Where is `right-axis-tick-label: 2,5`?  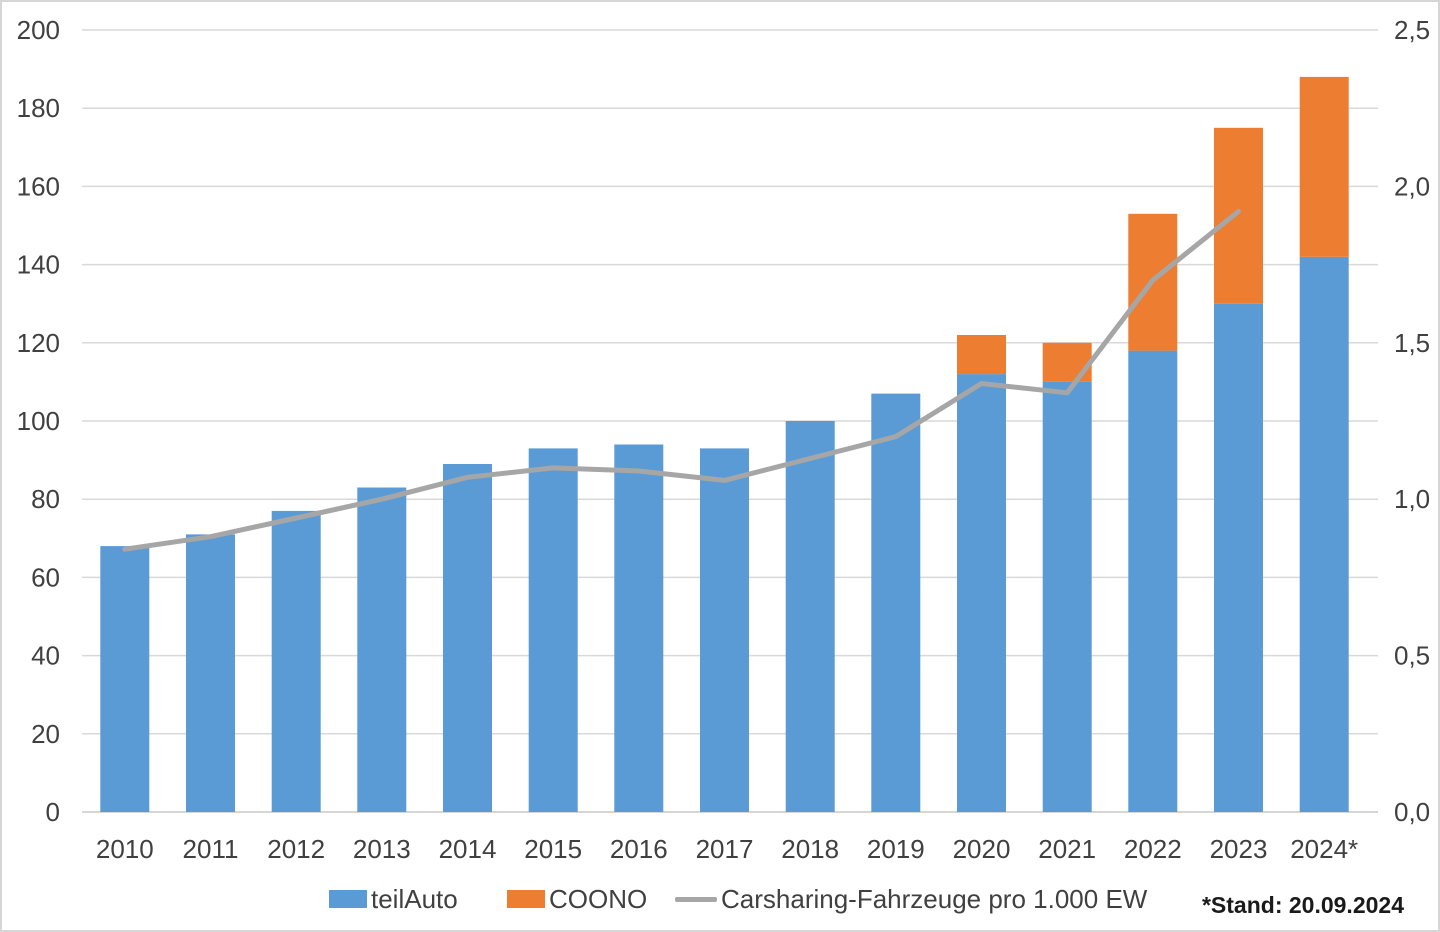 right-axis-tick-label: 2,5 is located at coordinates (1412, 30).